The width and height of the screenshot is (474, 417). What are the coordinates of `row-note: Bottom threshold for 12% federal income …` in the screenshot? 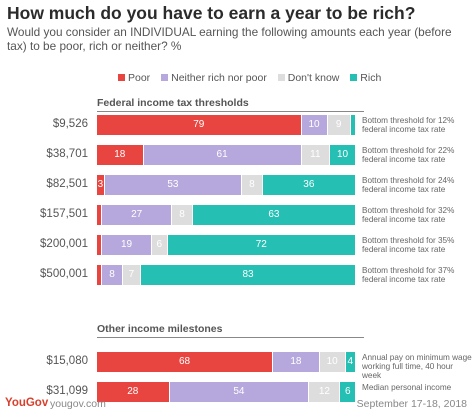 It's located at (408, 125).